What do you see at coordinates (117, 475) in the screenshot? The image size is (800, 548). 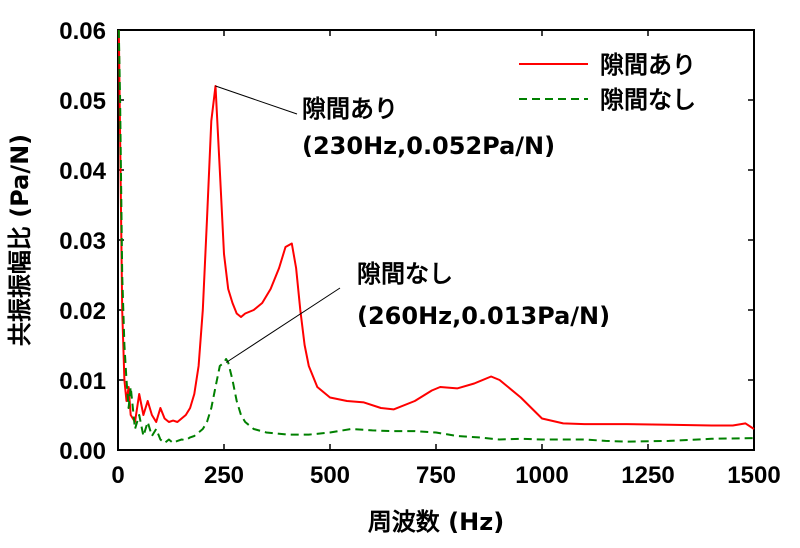 I see `x-tick-label: 0` at bounding box center [117, 475].